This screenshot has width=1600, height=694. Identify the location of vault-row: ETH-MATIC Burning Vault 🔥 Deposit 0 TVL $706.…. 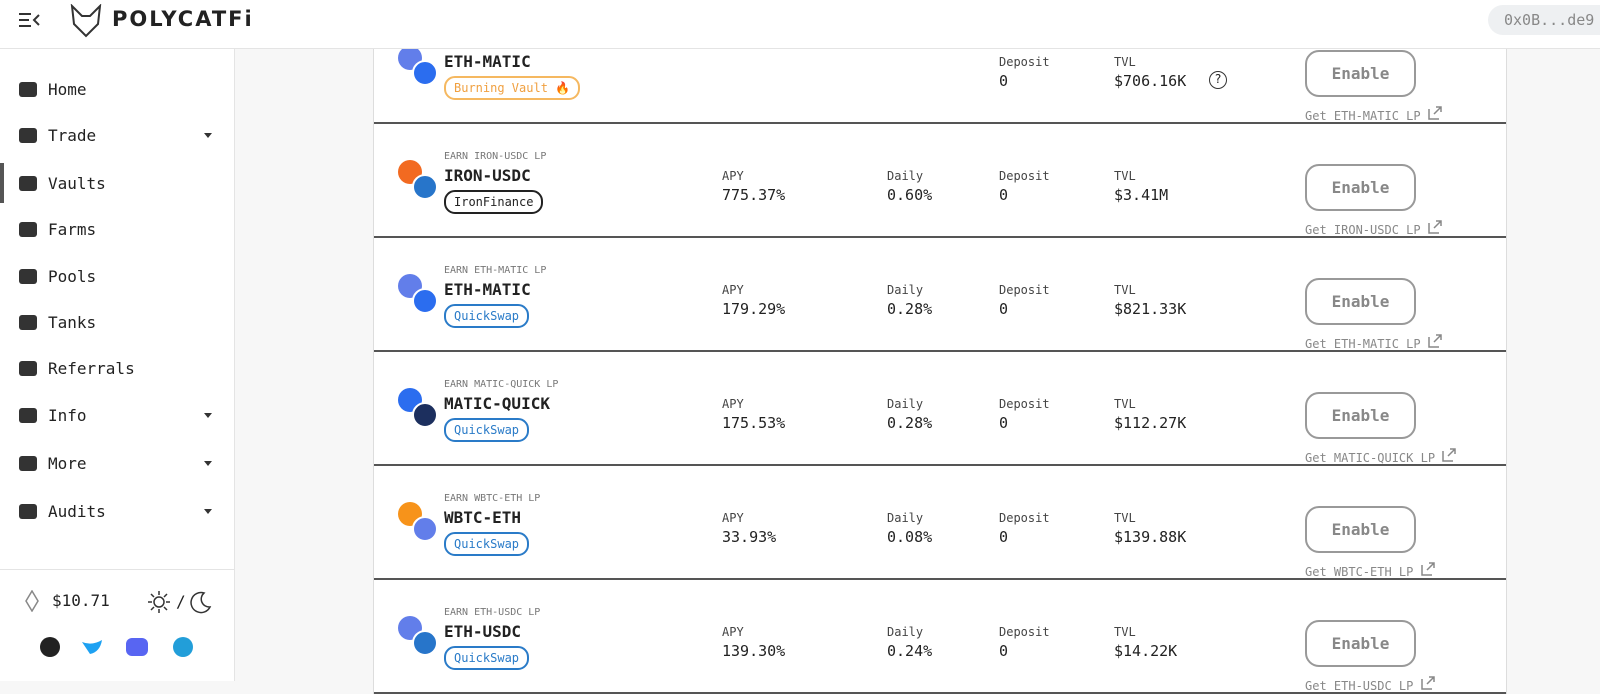
(940, 67).